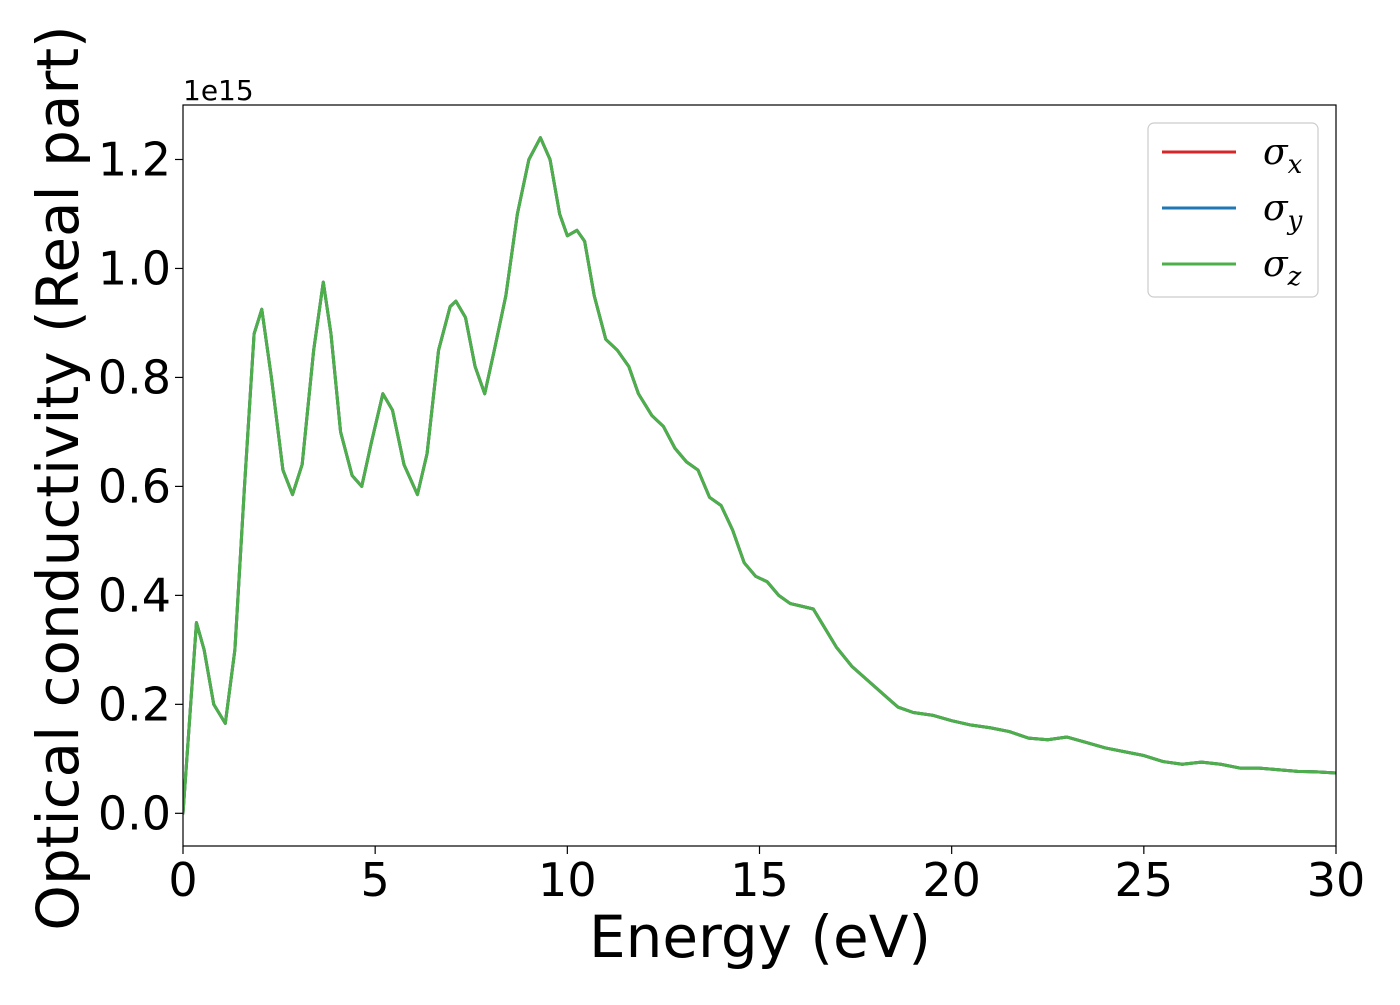 The image size is (1400, 1005). I want to click on x-tick-label: 10, so click(567, 880).